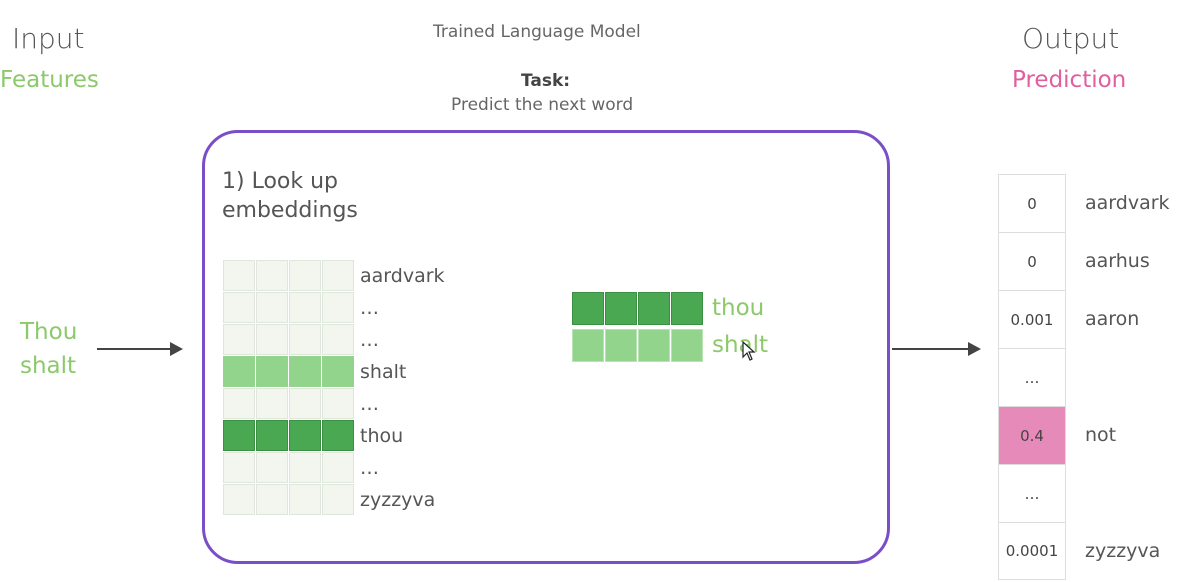 The image size is (1187, 582). What do you see at coordinates (382, 436) in the screenshot?
I see `vocab-word-label: thou` at bounding box center [382, 436].